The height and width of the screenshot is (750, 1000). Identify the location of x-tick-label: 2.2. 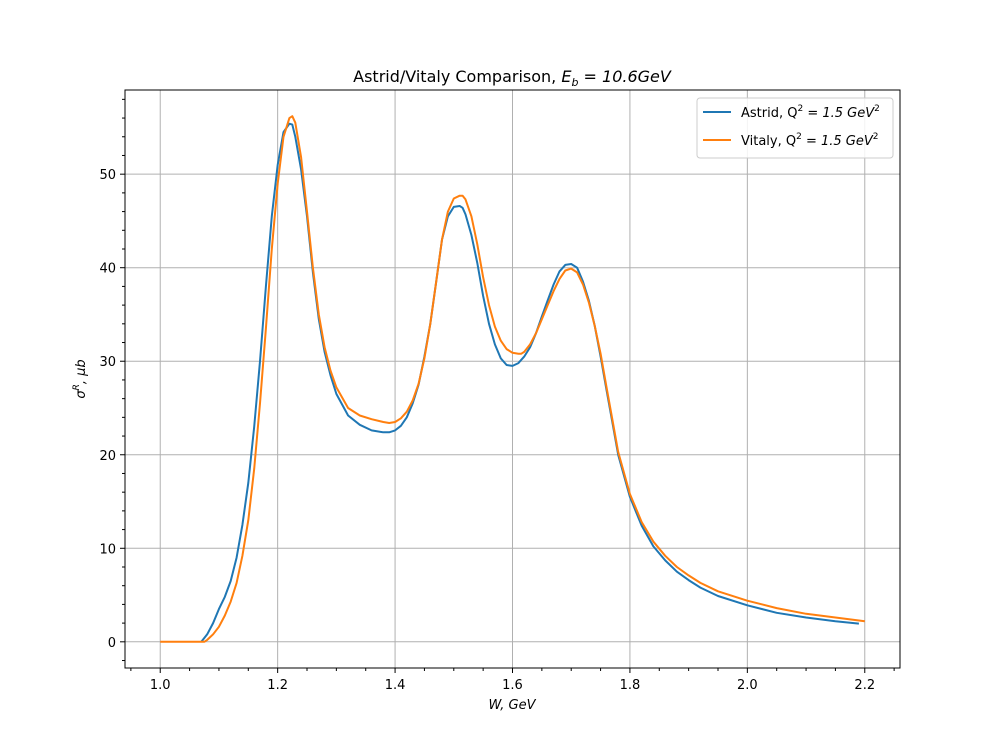
(864, 685).